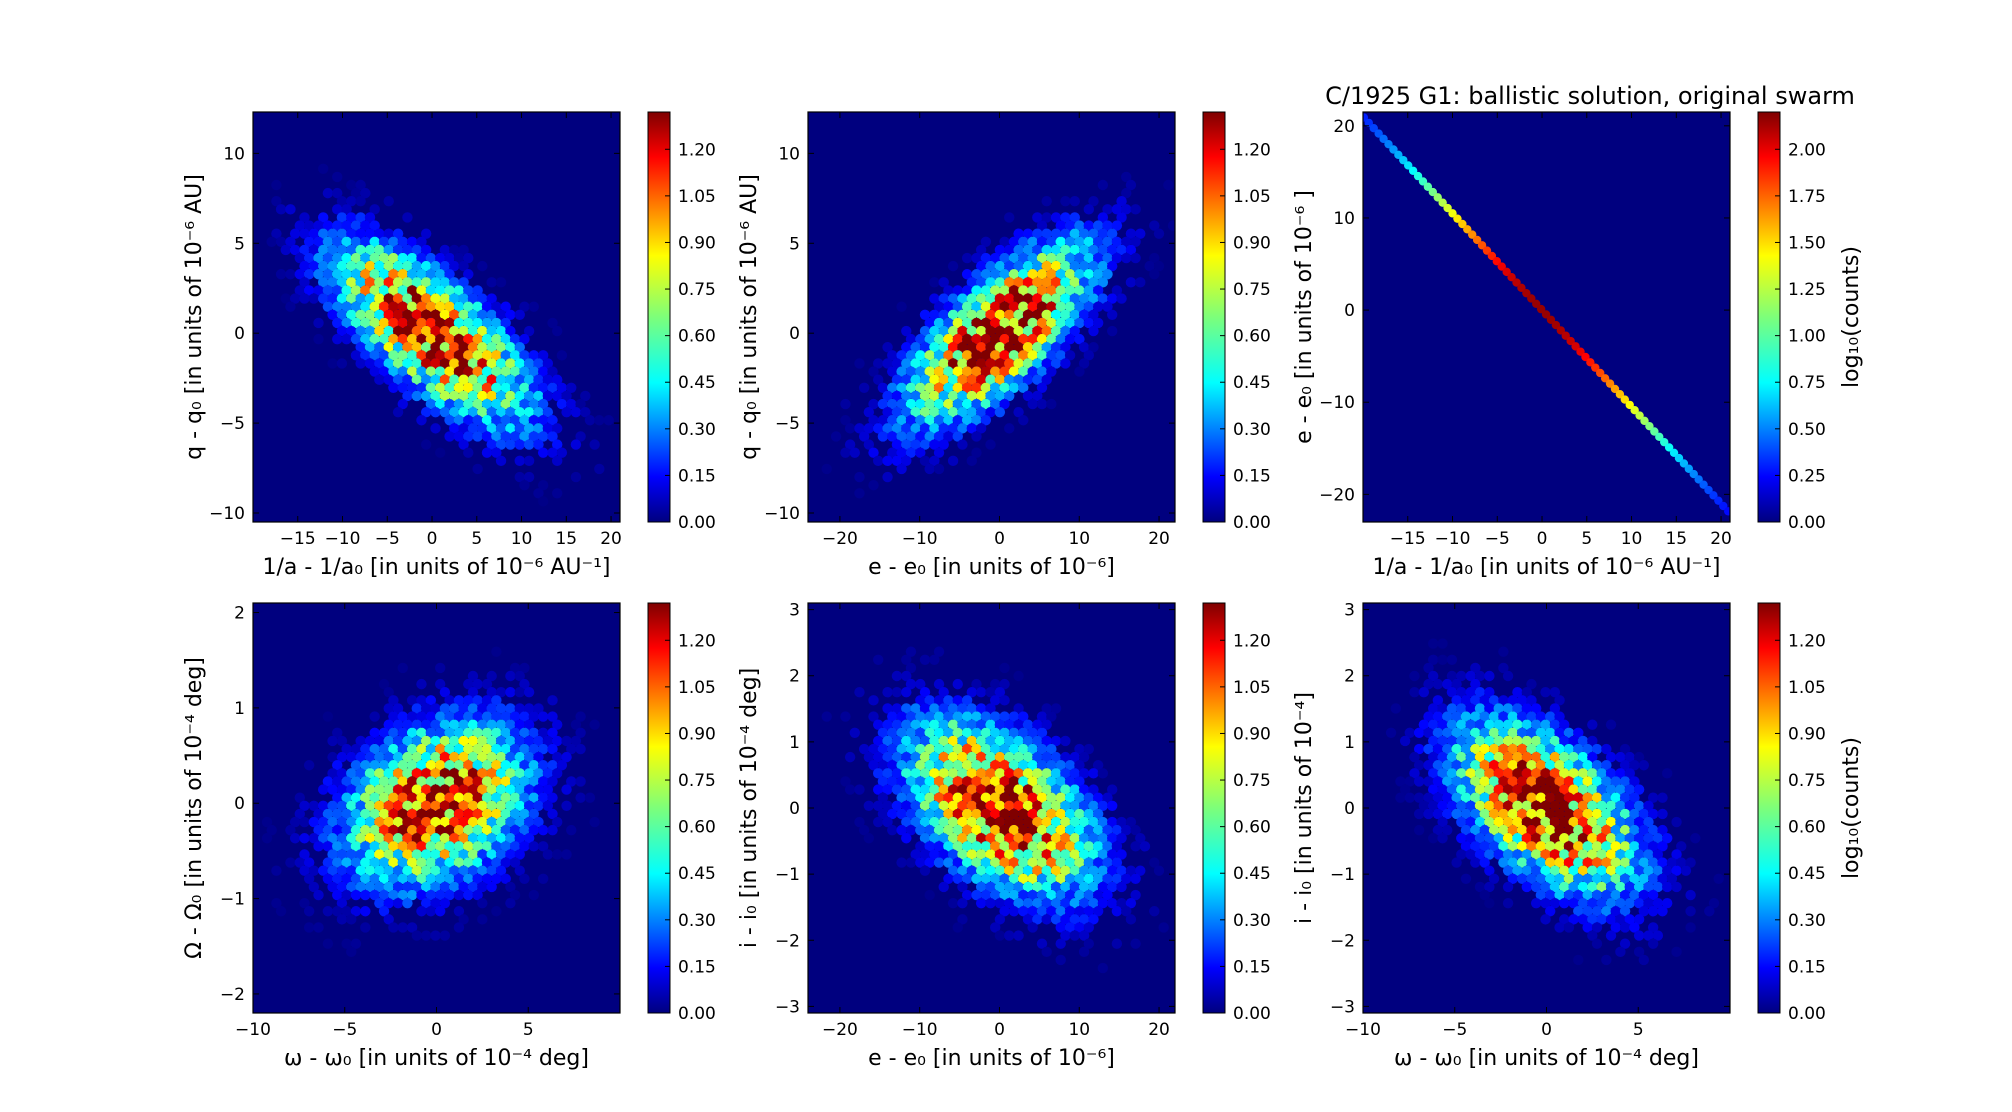  I want to click on x-axis-label: ω - ω₀ [in units of 10⁻⁴ deg], so click(436, 1058).